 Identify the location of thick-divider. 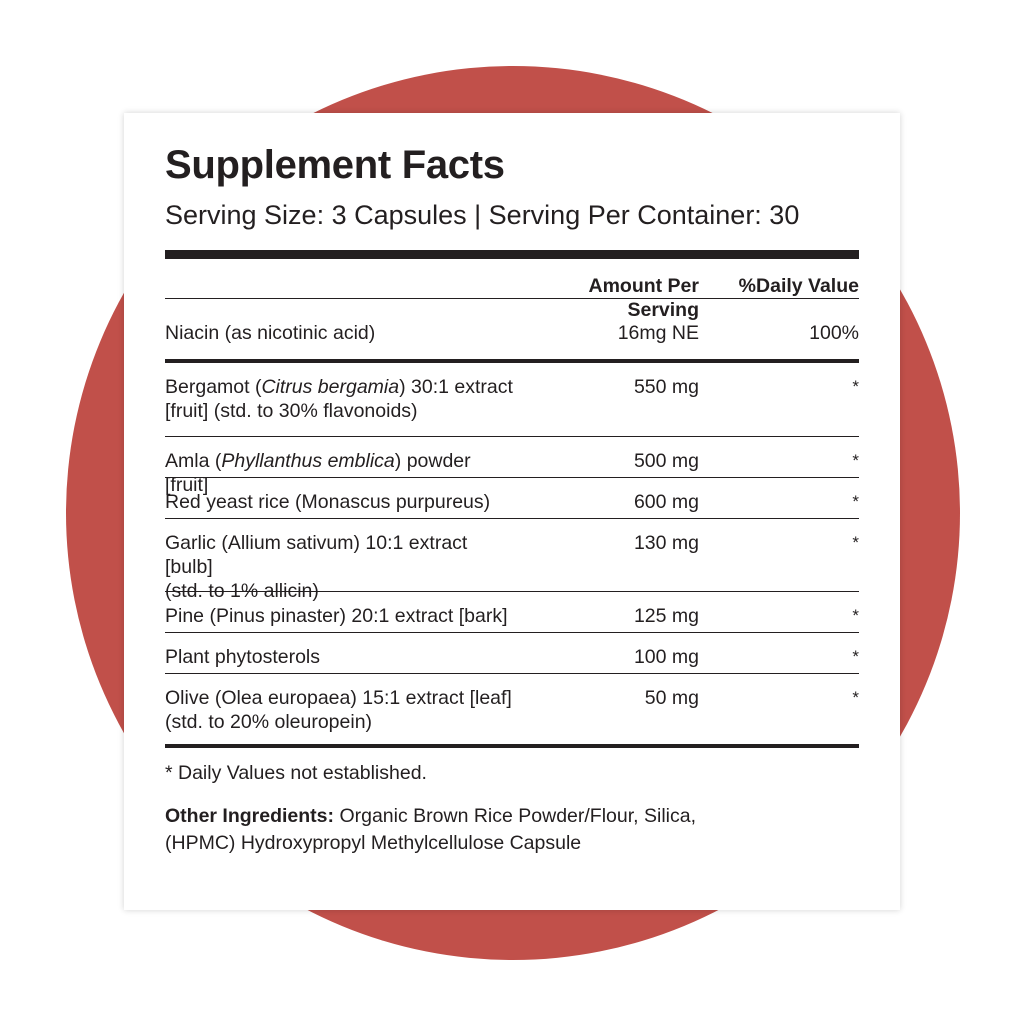
(512, 254).